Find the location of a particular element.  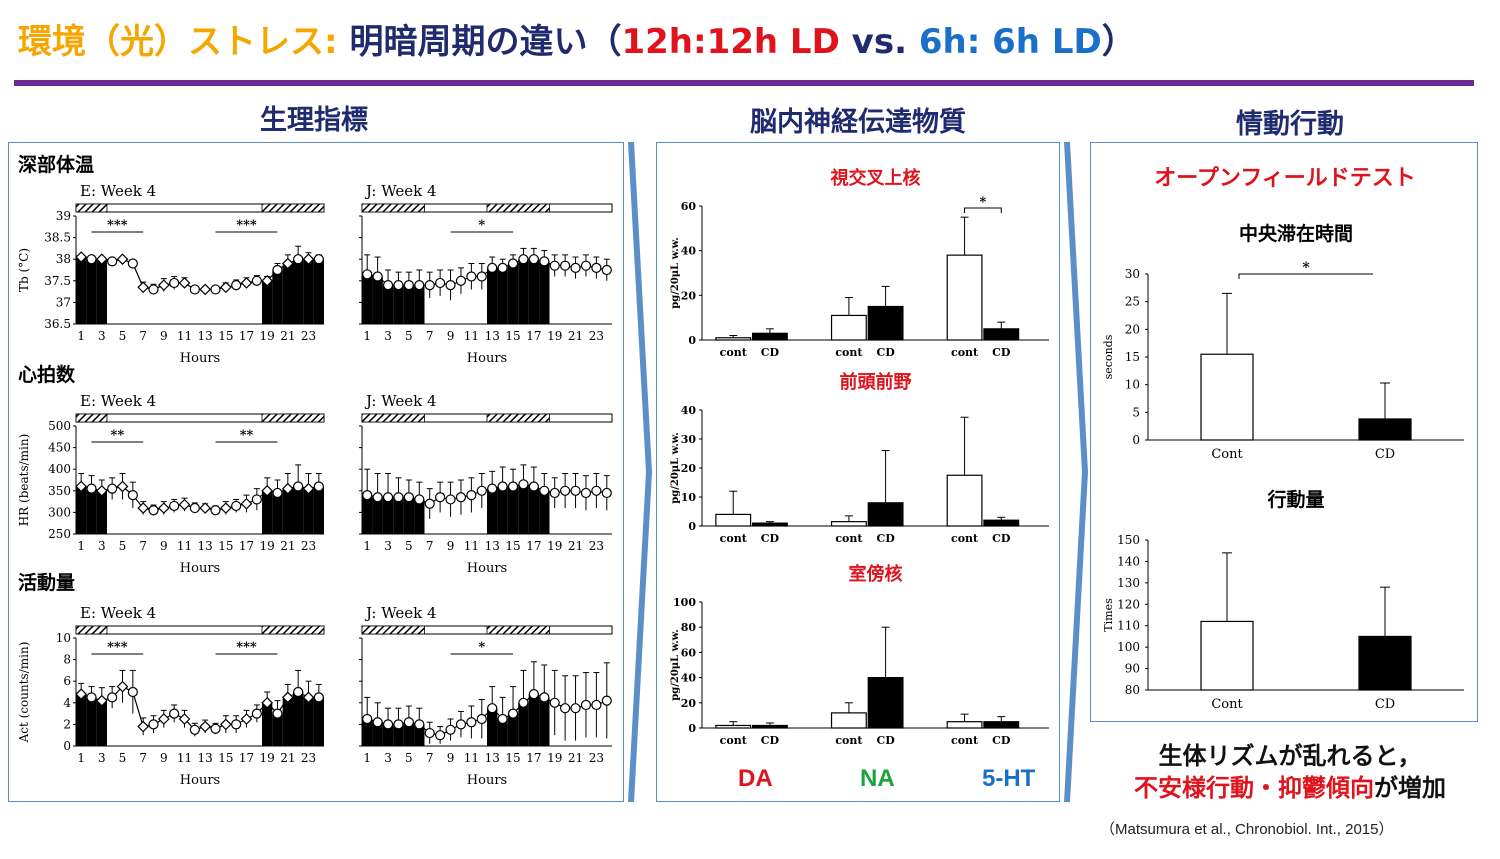

y-tick-label: 300 is located at coordinates (59, 512).